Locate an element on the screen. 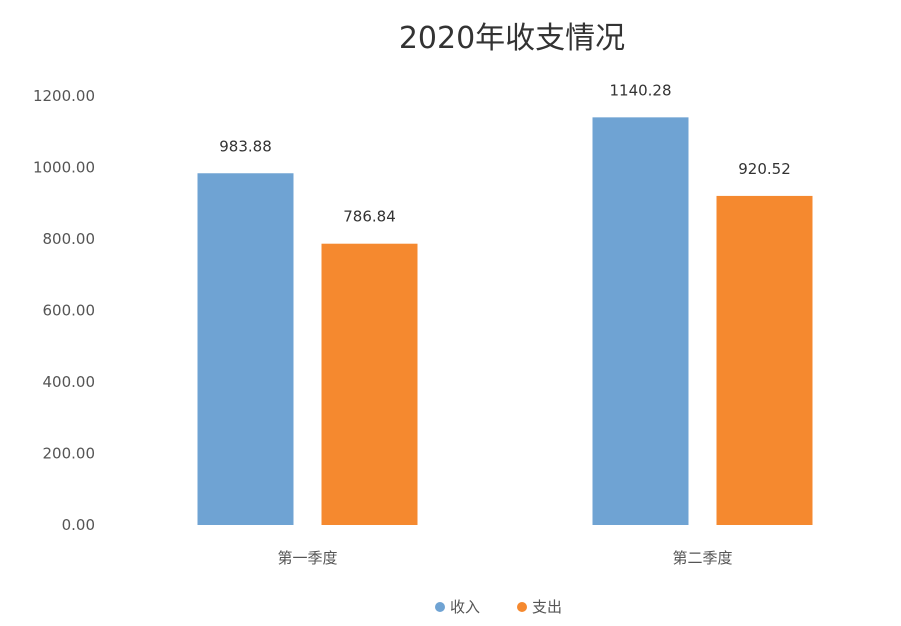  x-axis: 第一季度 第二季度 is located at coordinates (504, 558).